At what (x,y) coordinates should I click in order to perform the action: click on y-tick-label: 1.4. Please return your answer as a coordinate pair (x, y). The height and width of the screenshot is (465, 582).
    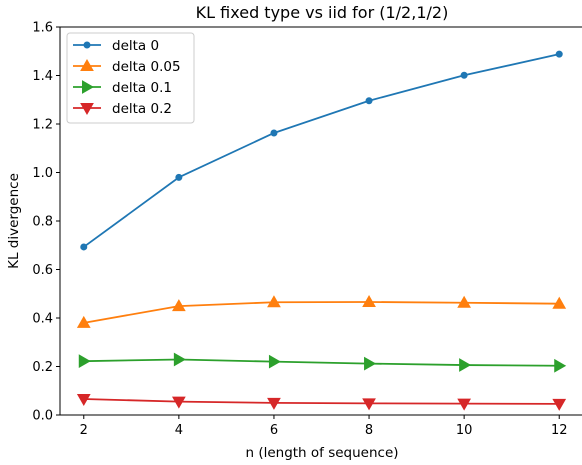
    Looking at the image, I should click on (42, 76).